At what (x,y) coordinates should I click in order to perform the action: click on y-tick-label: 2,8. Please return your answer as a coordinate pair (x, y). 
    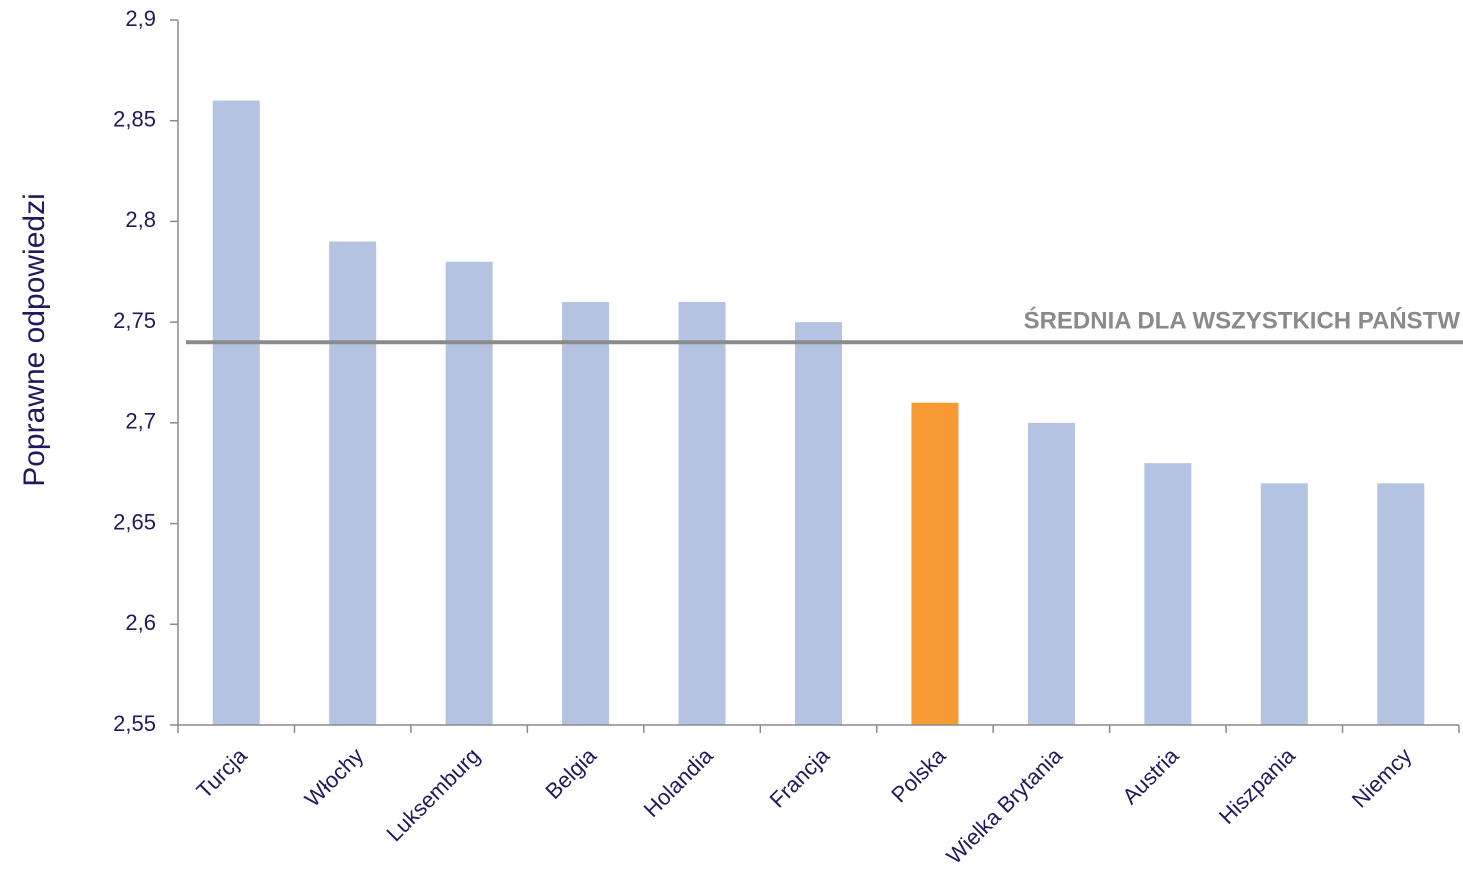
    Looking at the image, I should click on (140, 219).